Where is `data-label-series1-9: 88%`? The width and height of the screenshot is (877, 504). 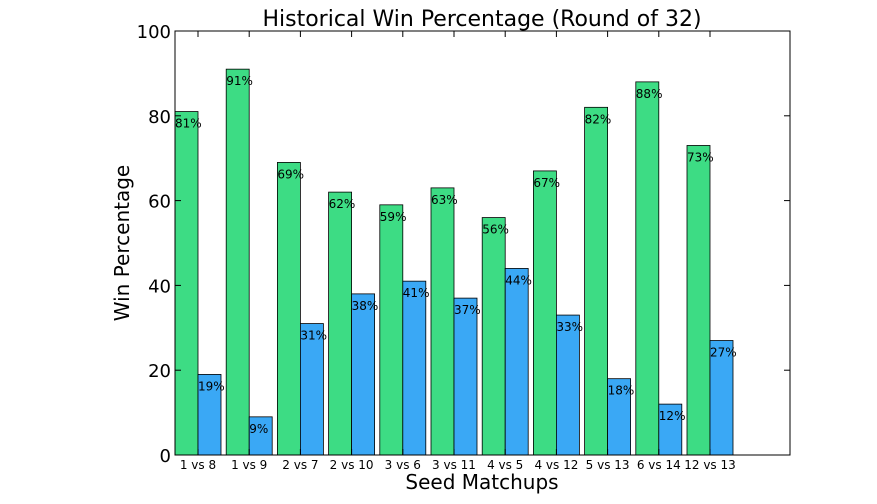 data-label-series1-9: 88% is located at coordinates (649, 94).